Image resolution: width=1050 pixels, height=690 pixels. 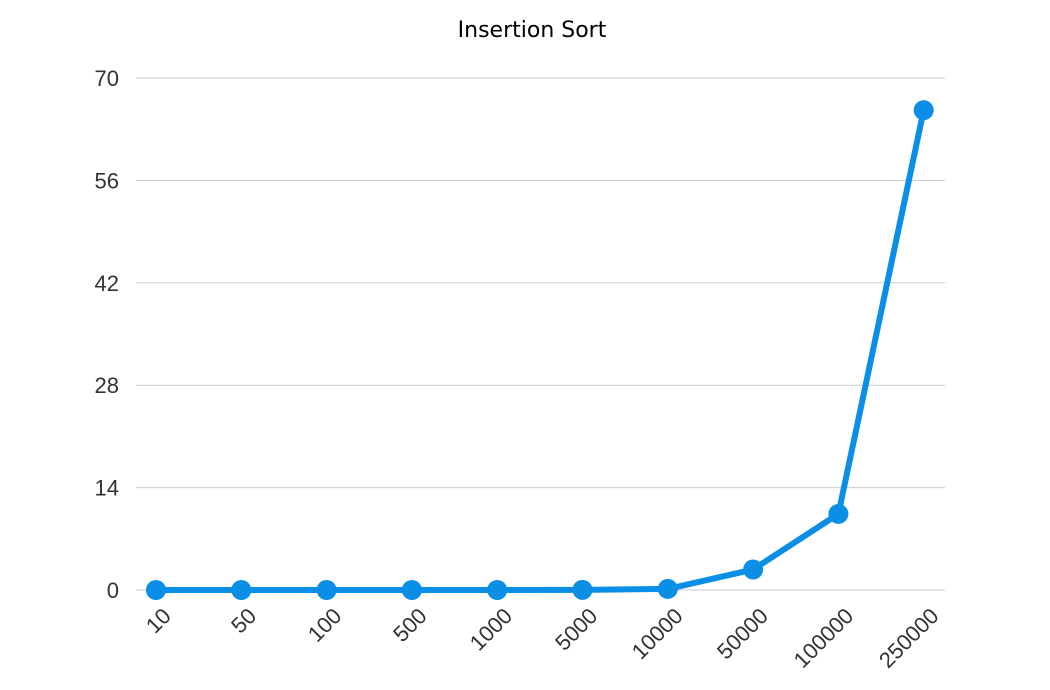 I want to click on y-tick-label: 14, so click(x=107, y=488).